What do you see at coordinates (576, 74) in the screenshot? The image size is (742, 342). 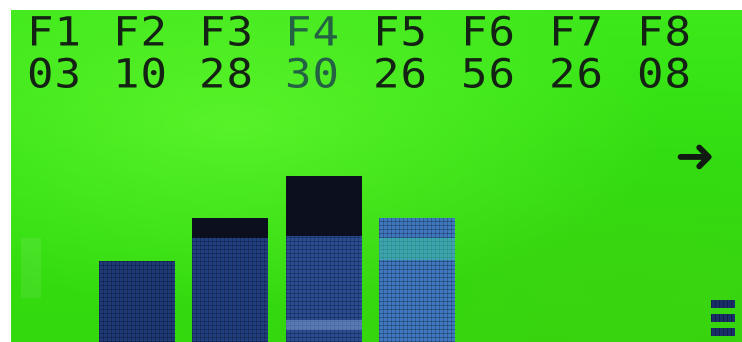 I see `channel-value-f7: 26` at bounding box center [576, 74].